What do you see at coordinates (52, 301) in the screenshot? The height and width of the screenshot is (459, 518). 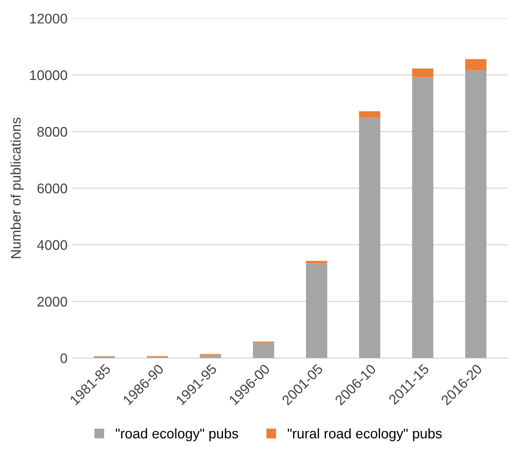 I see `y-tick-label: 2000` at bounding box center [52, 301].